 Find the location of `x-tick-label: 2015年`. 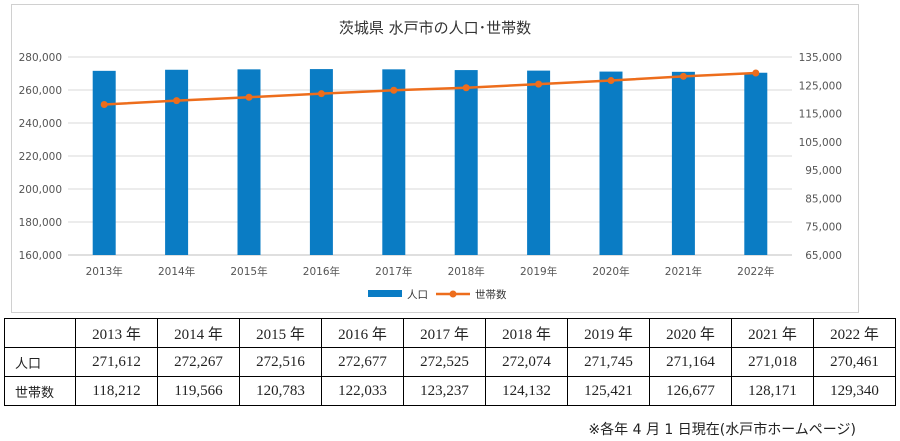

x-tick-label: 2015年 is located at coordinates (248, 271).